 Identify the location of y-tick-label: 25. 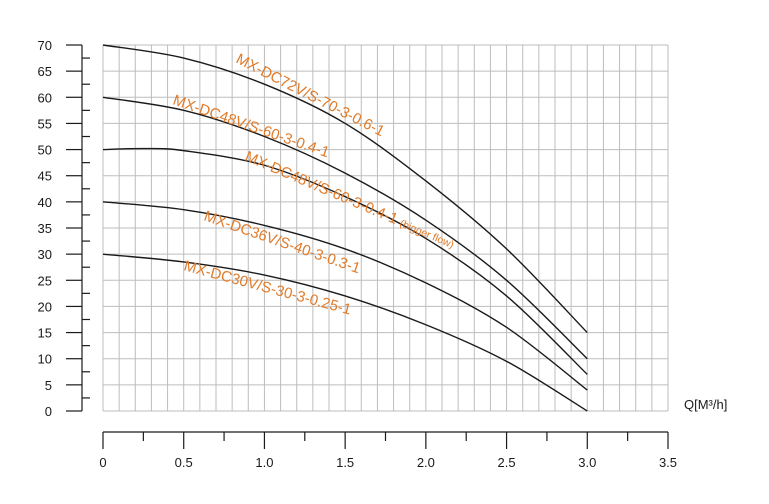
(45, 280).